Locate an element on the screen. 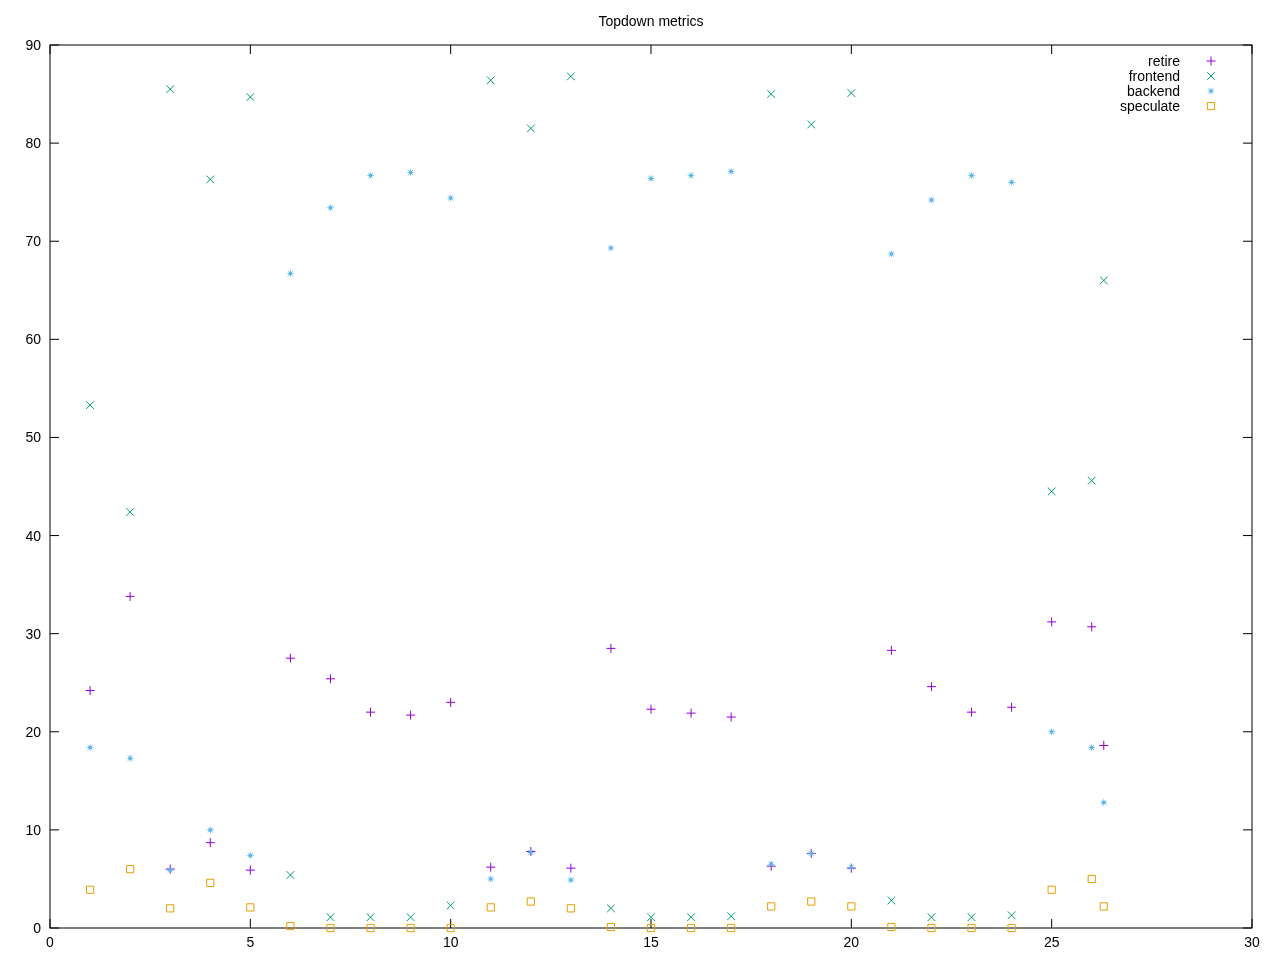  y-tick-label: 70 is located at coordinates (33, 241).